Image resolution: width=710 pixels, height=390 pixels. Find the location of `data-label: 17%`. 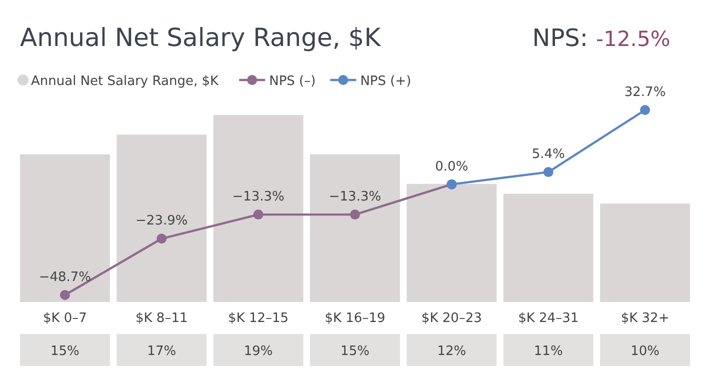

data-label: 17% is located at coordinates (161, 351).